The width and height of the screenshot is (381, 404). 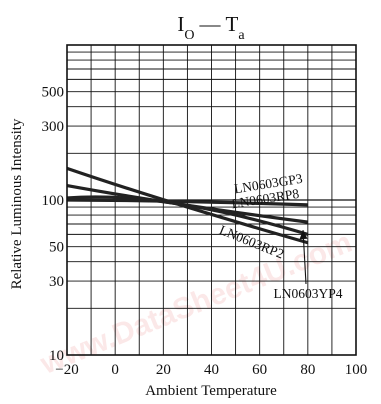 What do you see at coordinates (56, 356) in the screenshot?
I see `y-tick-label: 10` at bounding box center [56, 356].